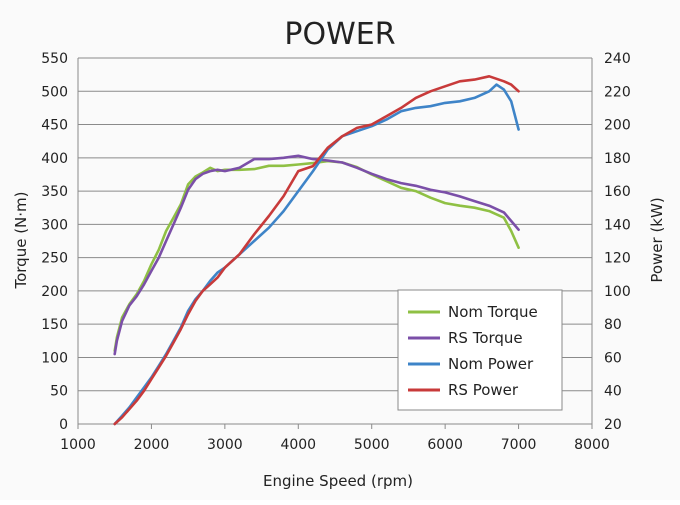  What do you see at coordinates (54, 192) in the screenshot?
I see `y-left-tick-label-7: 350` at bounding box center [54, 192].